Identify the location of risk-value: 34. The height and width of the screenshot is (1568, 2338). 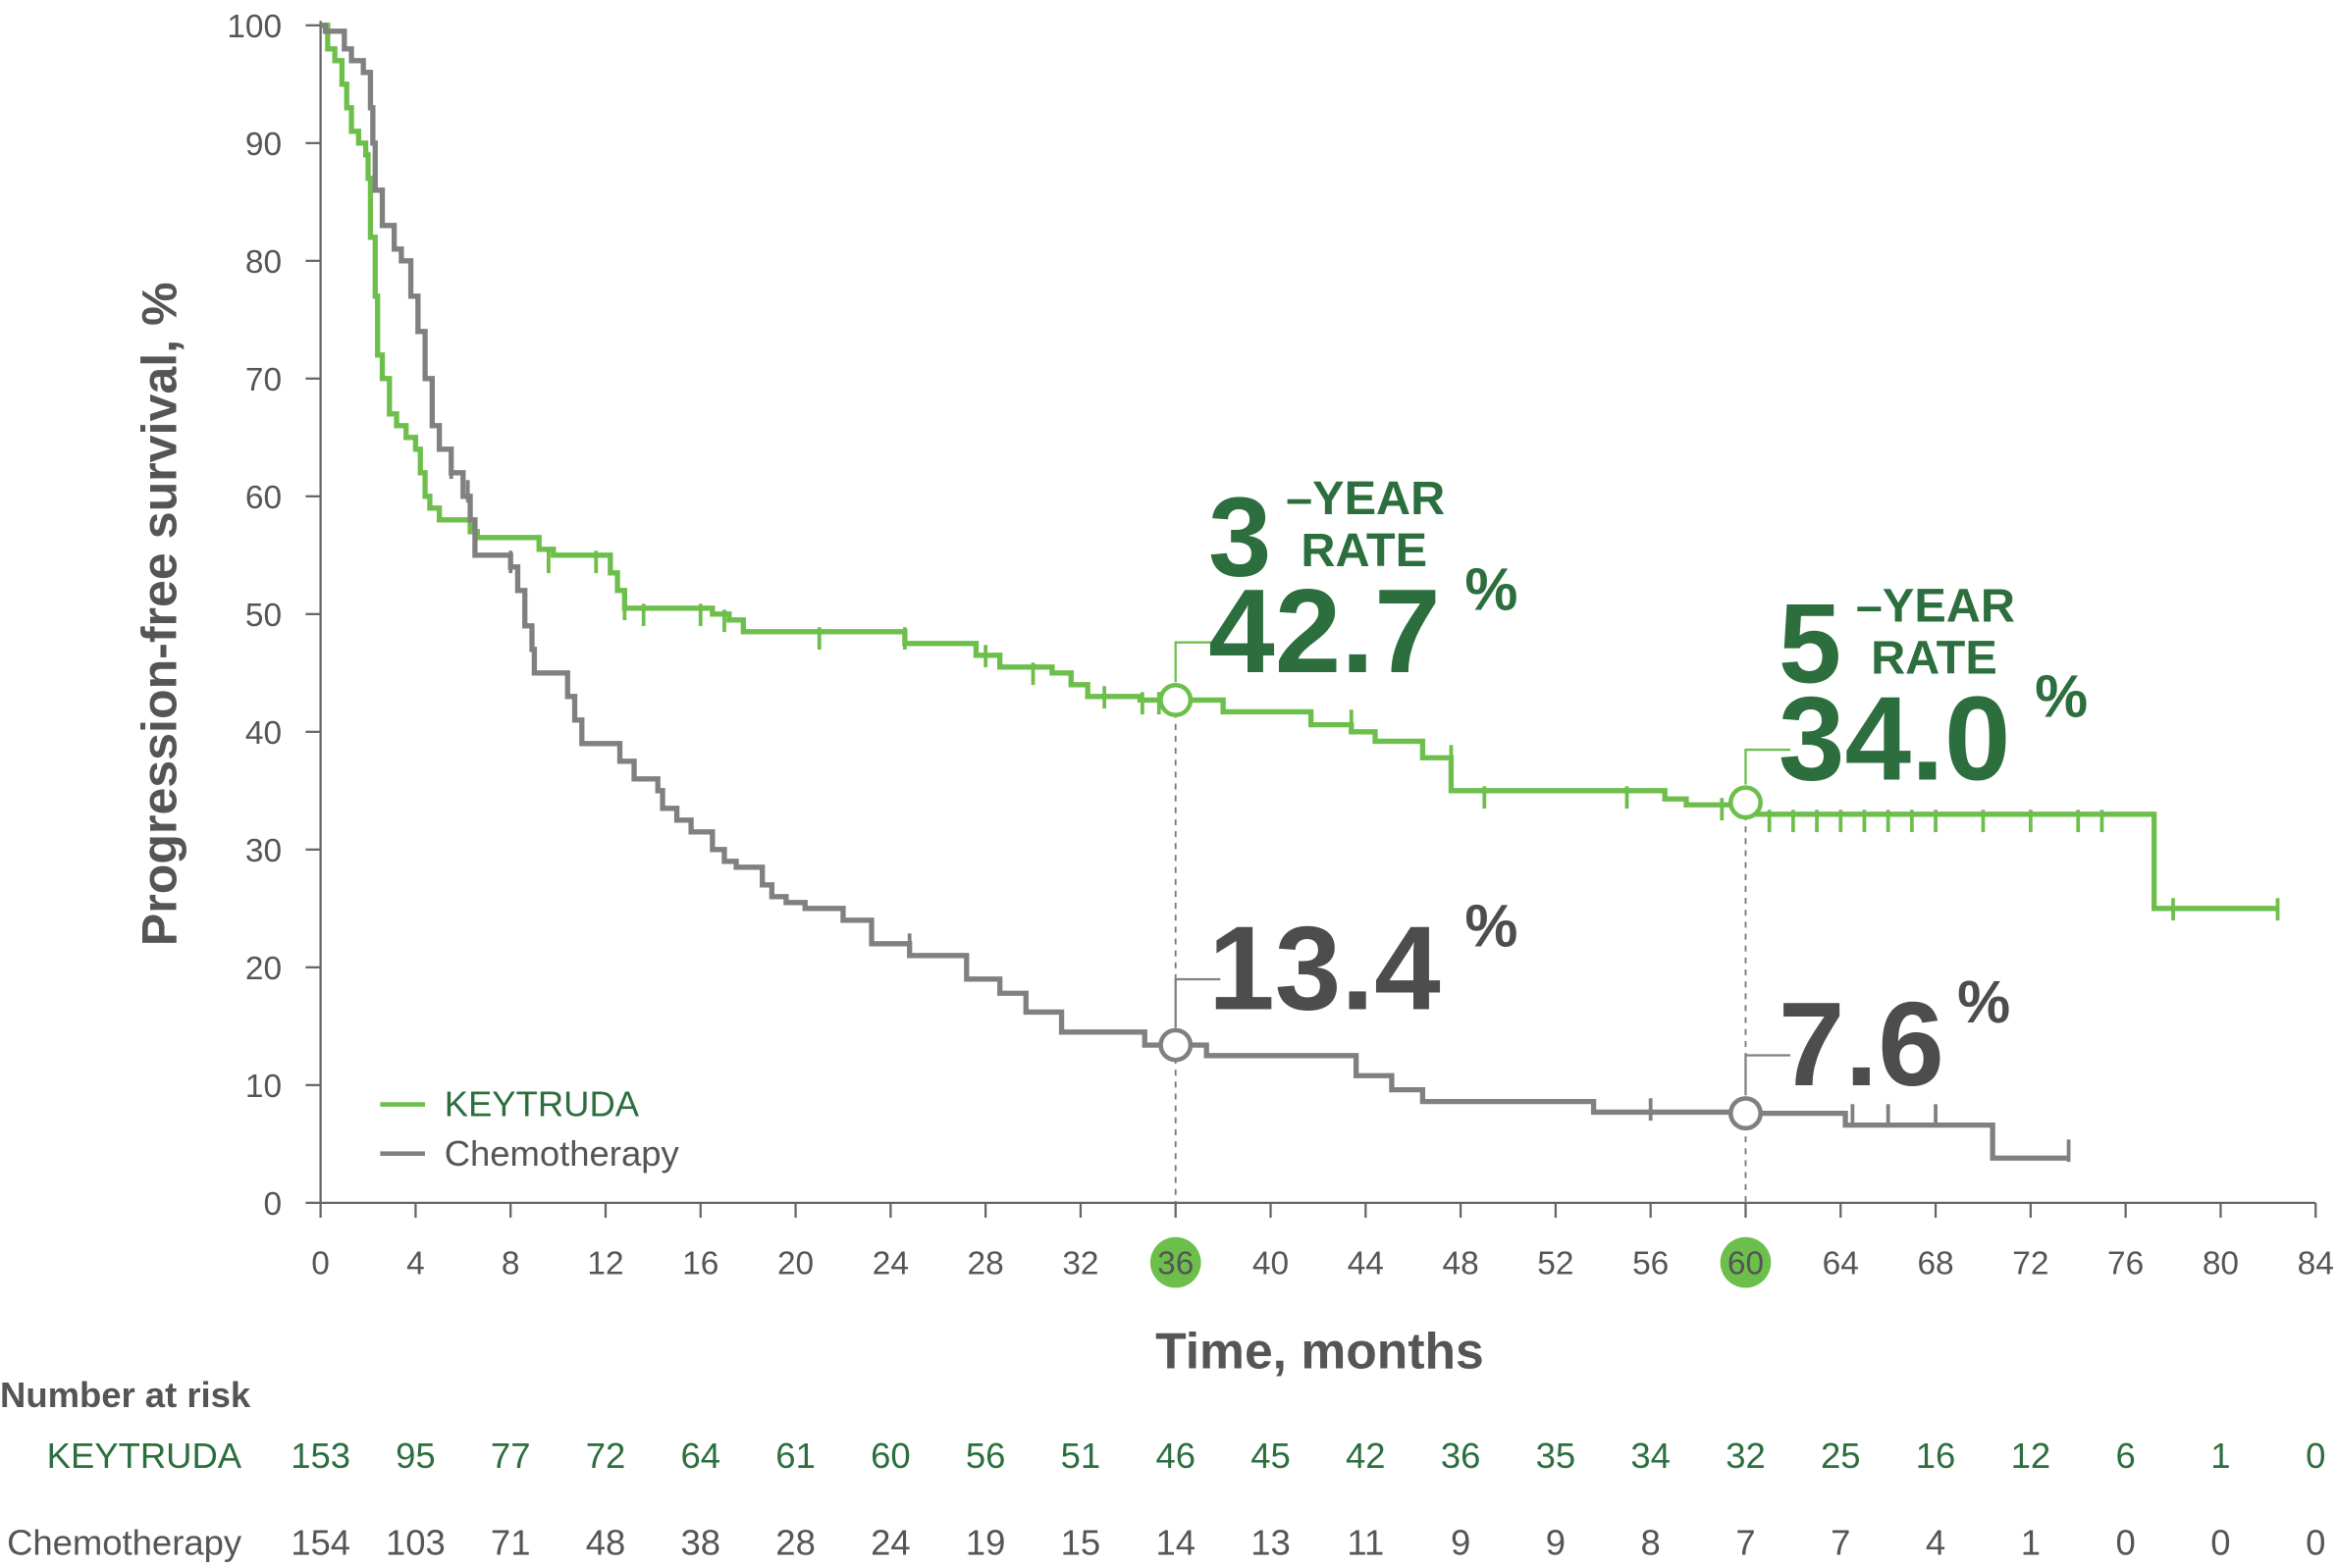
(1650, 1456).